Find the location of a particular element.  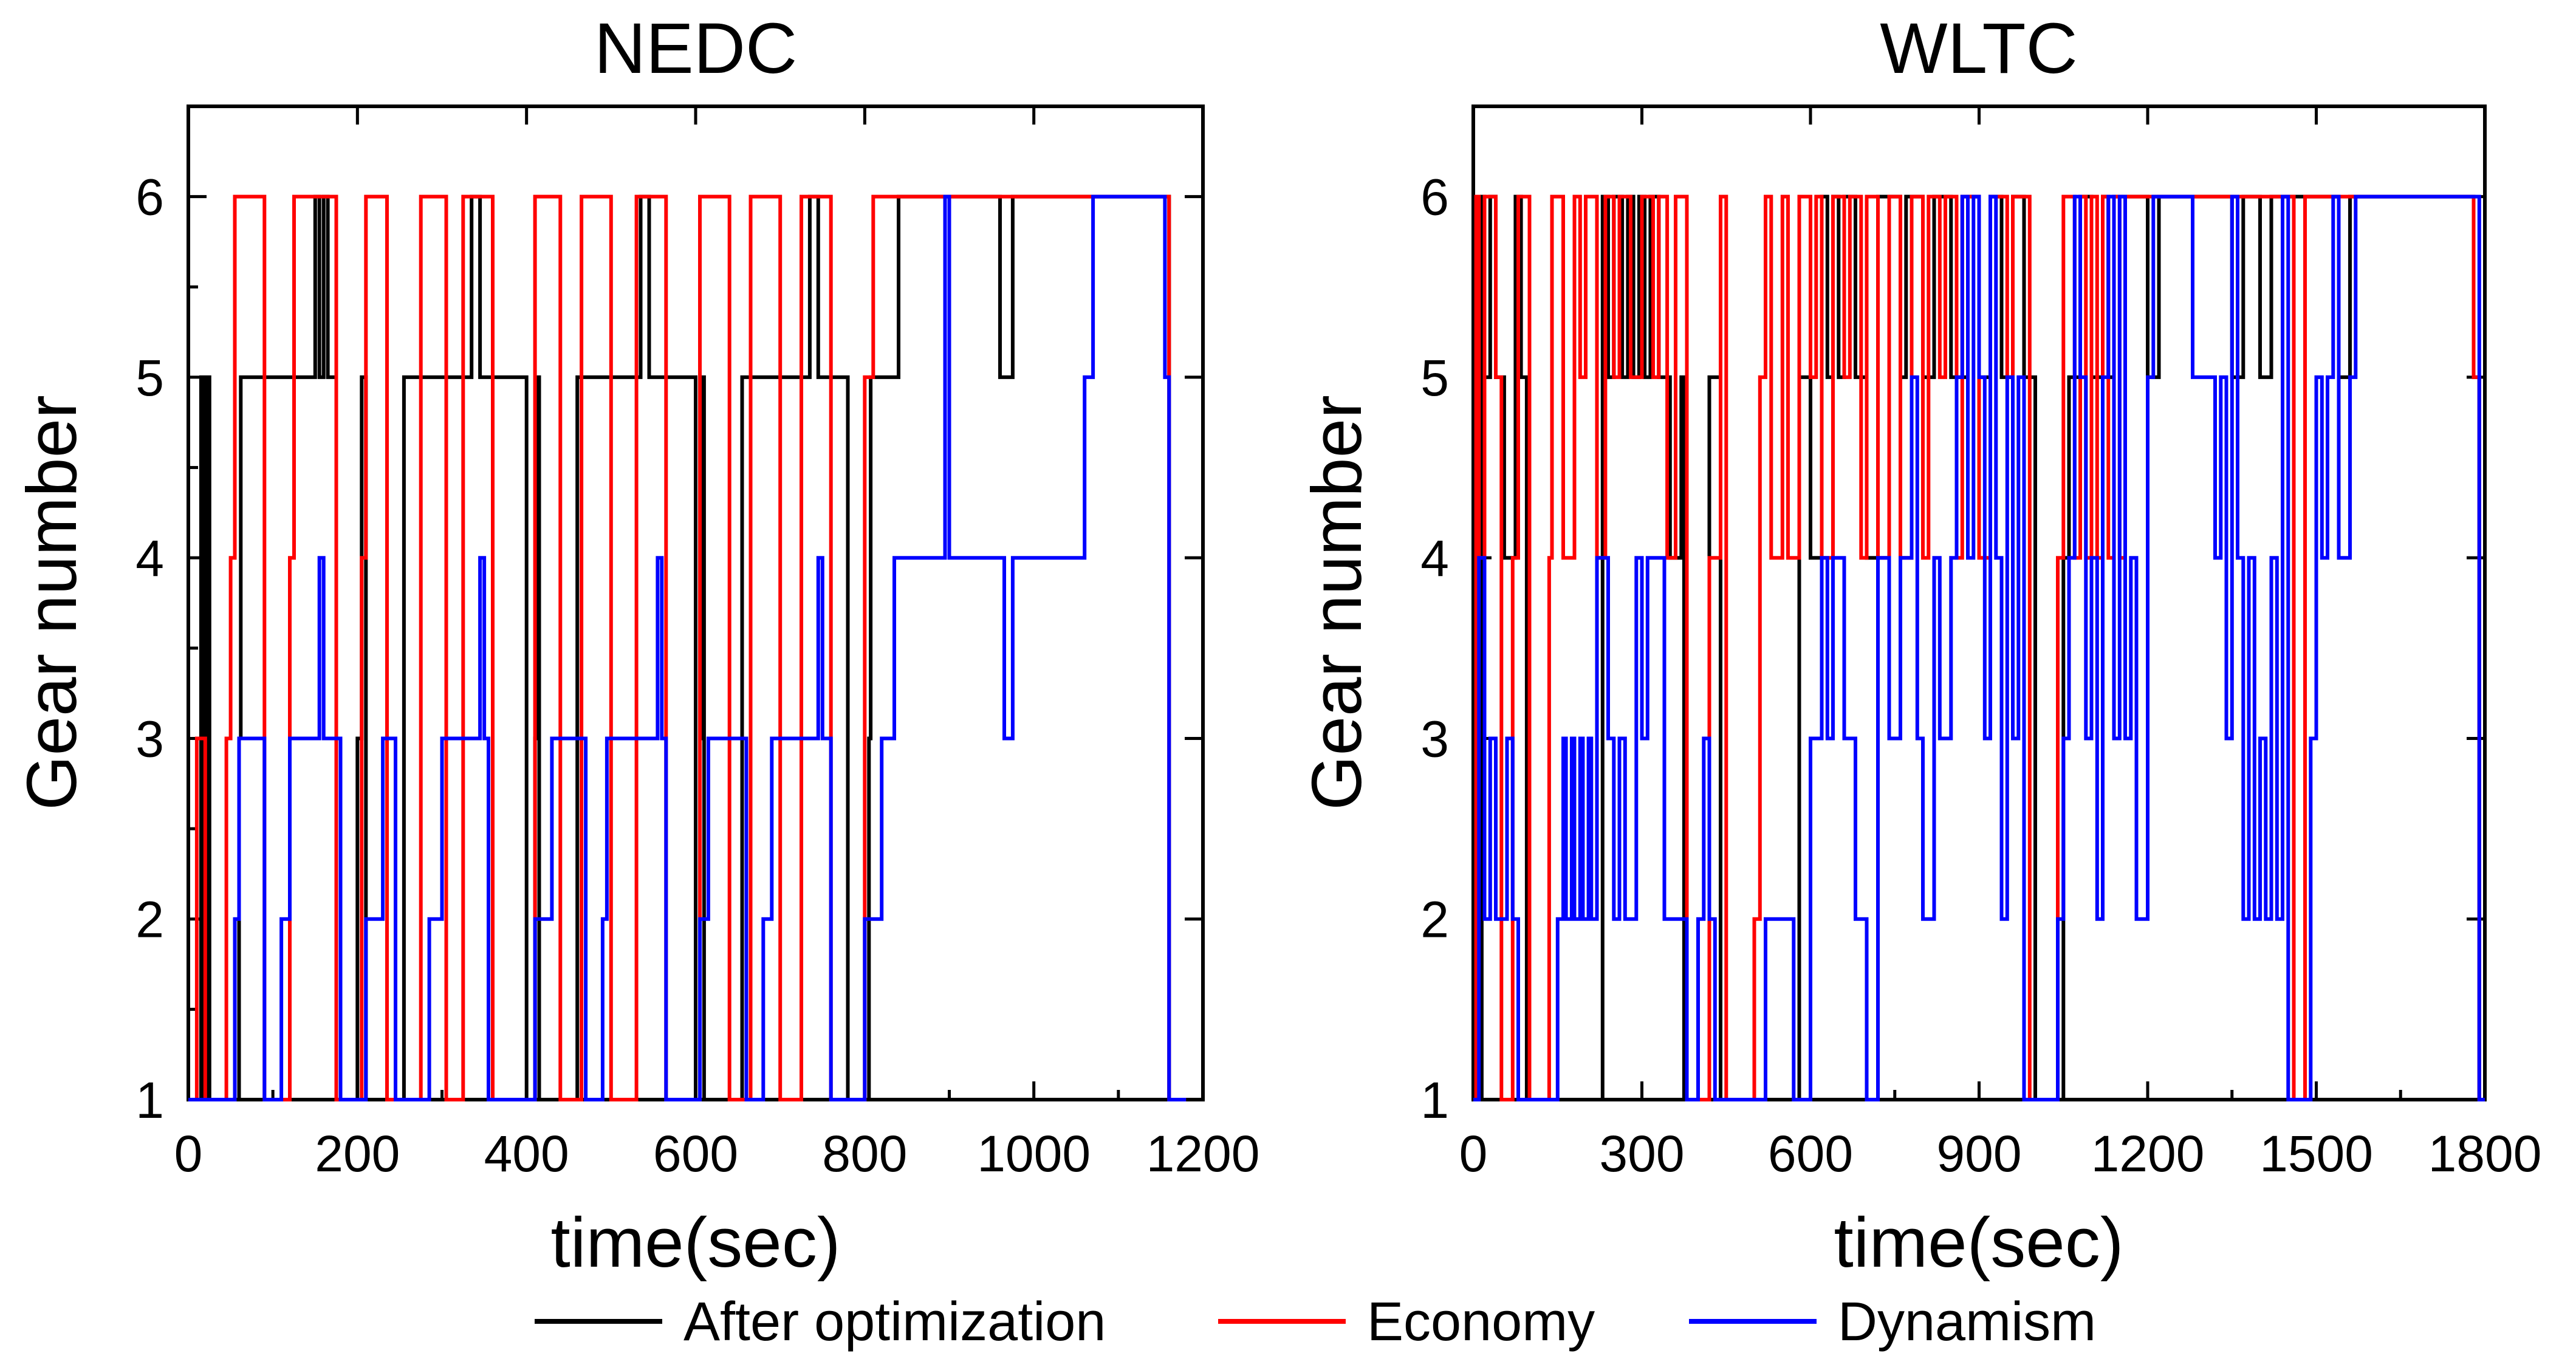

nedc-x-axis-label: time(sec) is located at coordinates (696, 1242).